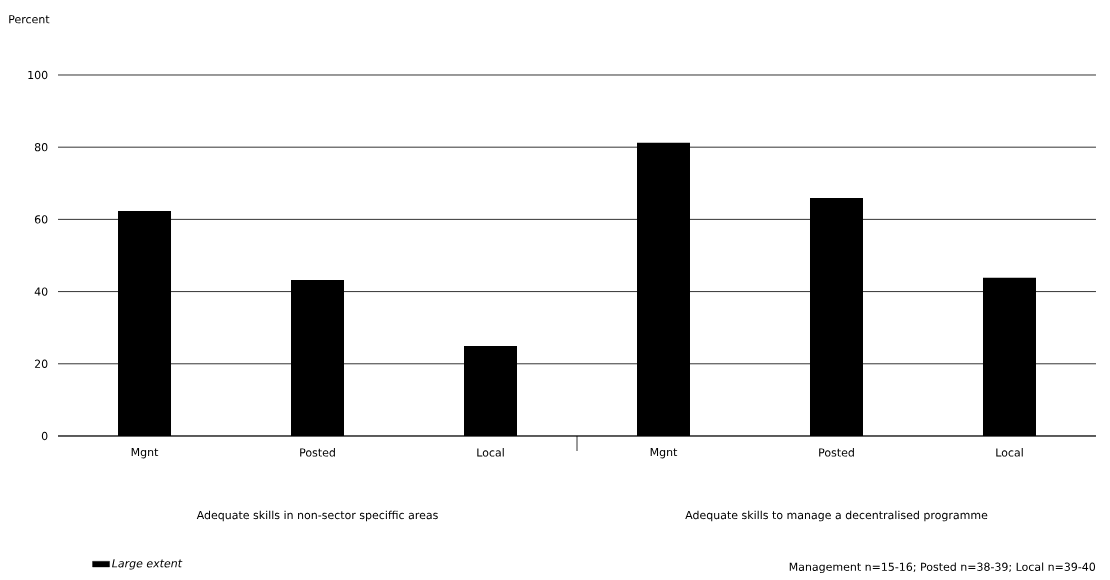 This screenshot has width=1110, height=580. Describe the element at coordinates (41, 147) in the screenshot. I see `y-tick-label: 80` at that location.